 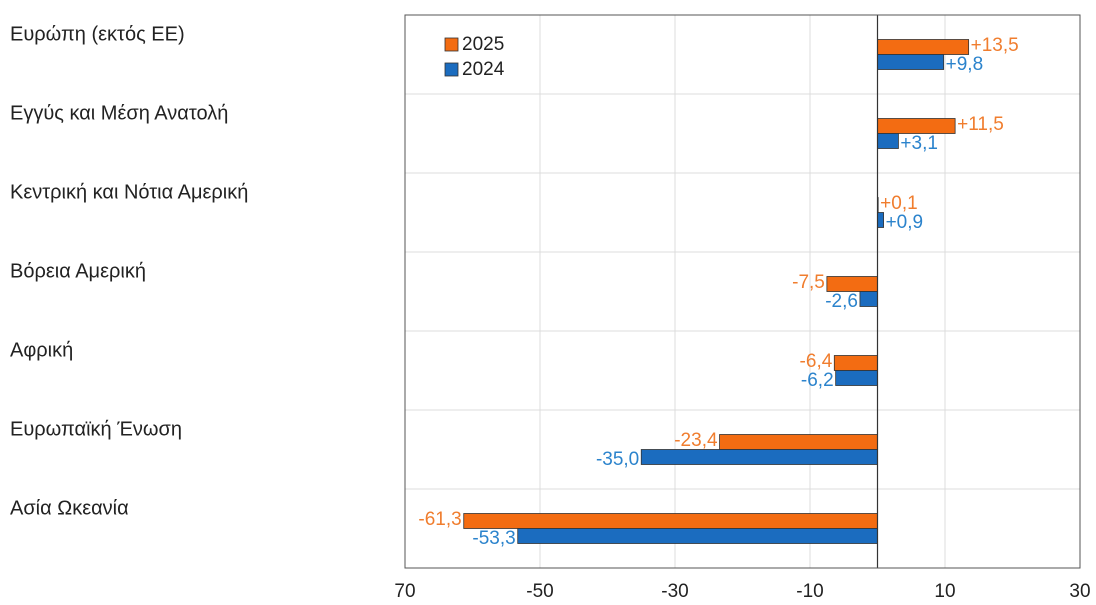 What do you see at coordinates (674, 591) in the screenshot?
I see `x-tick-label: -30` at bounding box center [674, 591].